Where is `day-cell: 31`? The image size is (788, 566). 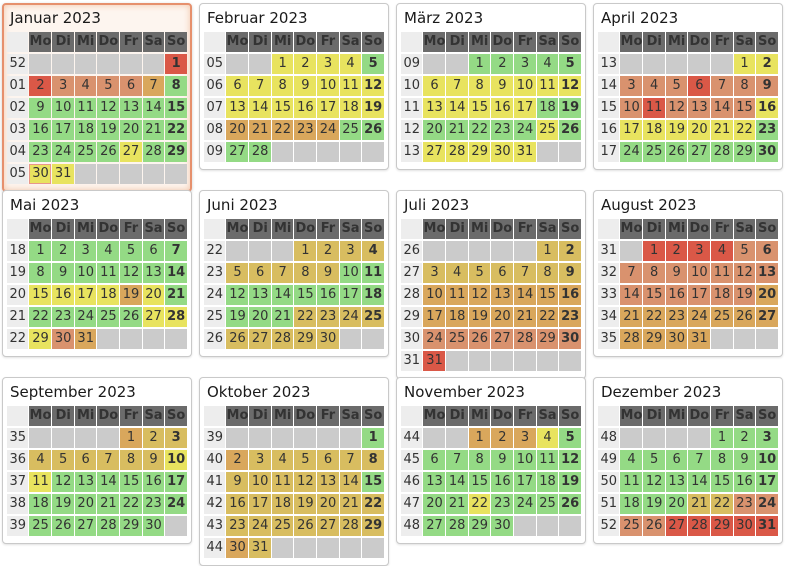 day-cell: 31 is located at coordinates (434, 361).